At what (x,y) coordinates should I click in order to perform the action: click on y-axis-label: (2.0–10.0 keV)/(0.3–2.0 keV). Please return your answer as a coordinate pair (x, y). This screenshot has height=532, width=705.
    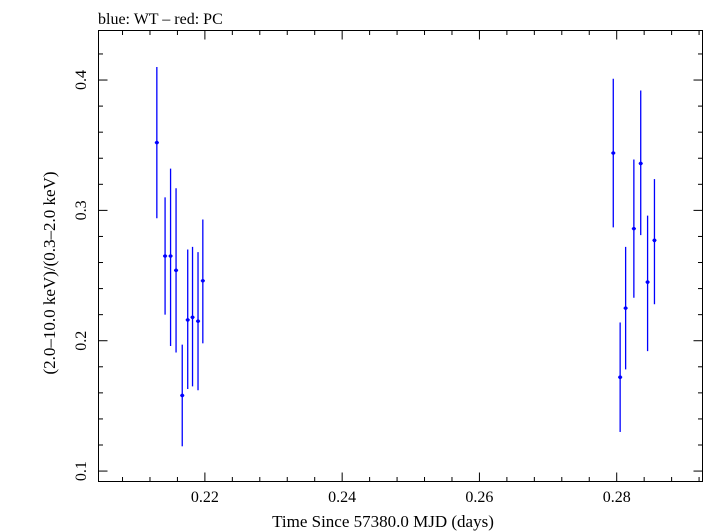
    Looking at the image, I should click on (49, 272).